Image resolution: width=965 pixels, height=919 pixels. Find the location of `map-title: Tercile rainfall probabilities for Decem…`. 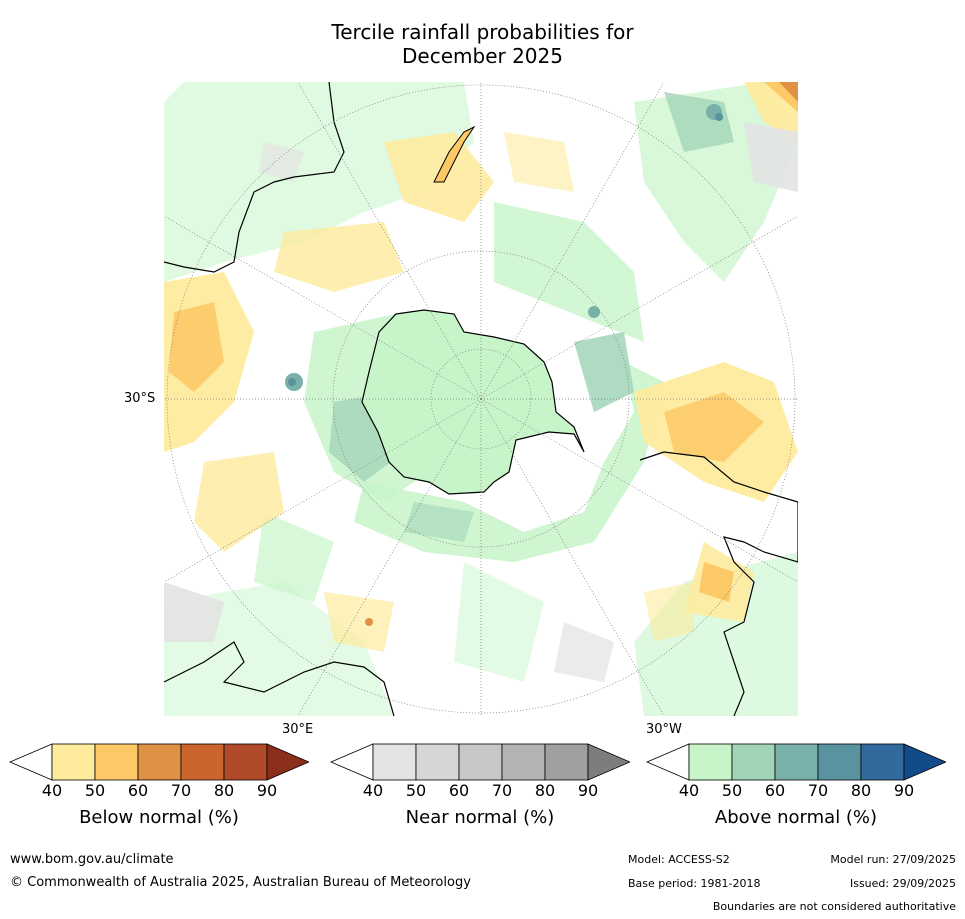

map-title: Tercile rainfall probabilities for Decem… is located at coordinates (482, 44).